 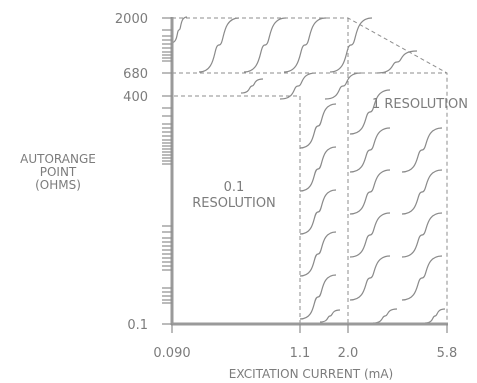 What do you see at coordinates (58, 185) in the screenshot?
I see `y-axis-label-line-3: (OHMS)` at bounding box center [58, 185].